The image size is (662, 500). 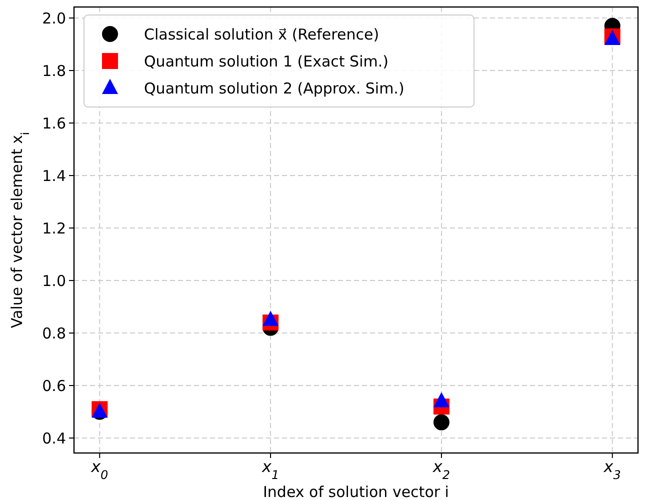 What do you see at coordinates (54, 228) in the screenshot?
I see `y-tick-label: 1.2` at bounding box center [54, 228].